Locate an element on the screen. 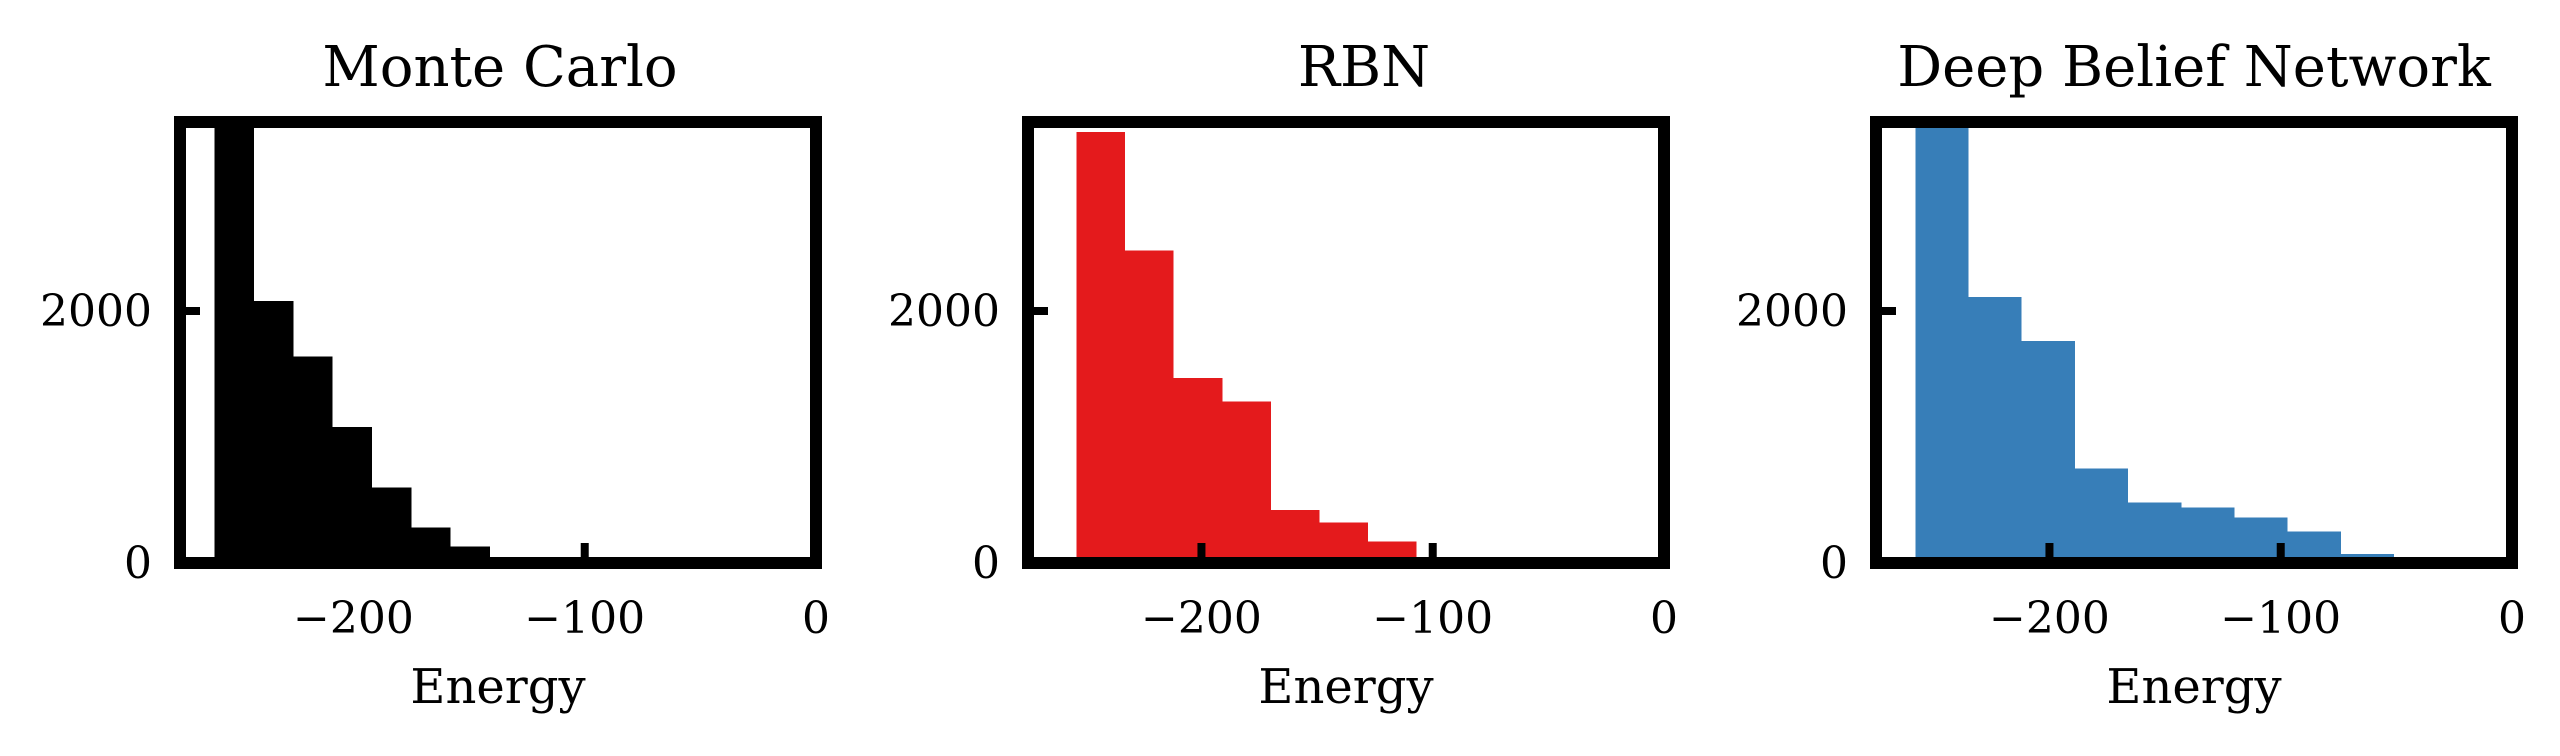 Image resolution: width=2560 pixels, height=756 pixels. subplot-title: Deep Belief Network is located at coordinates (2194, 67).